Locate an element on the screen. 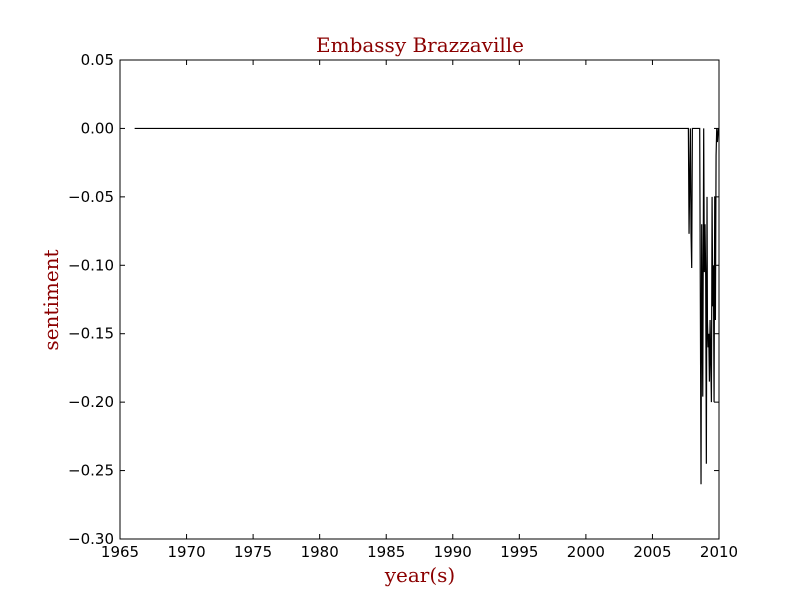 The height and width of the screenshot is (600, 800). x-tick-label: 1995 is located at coordinates (519, 552).